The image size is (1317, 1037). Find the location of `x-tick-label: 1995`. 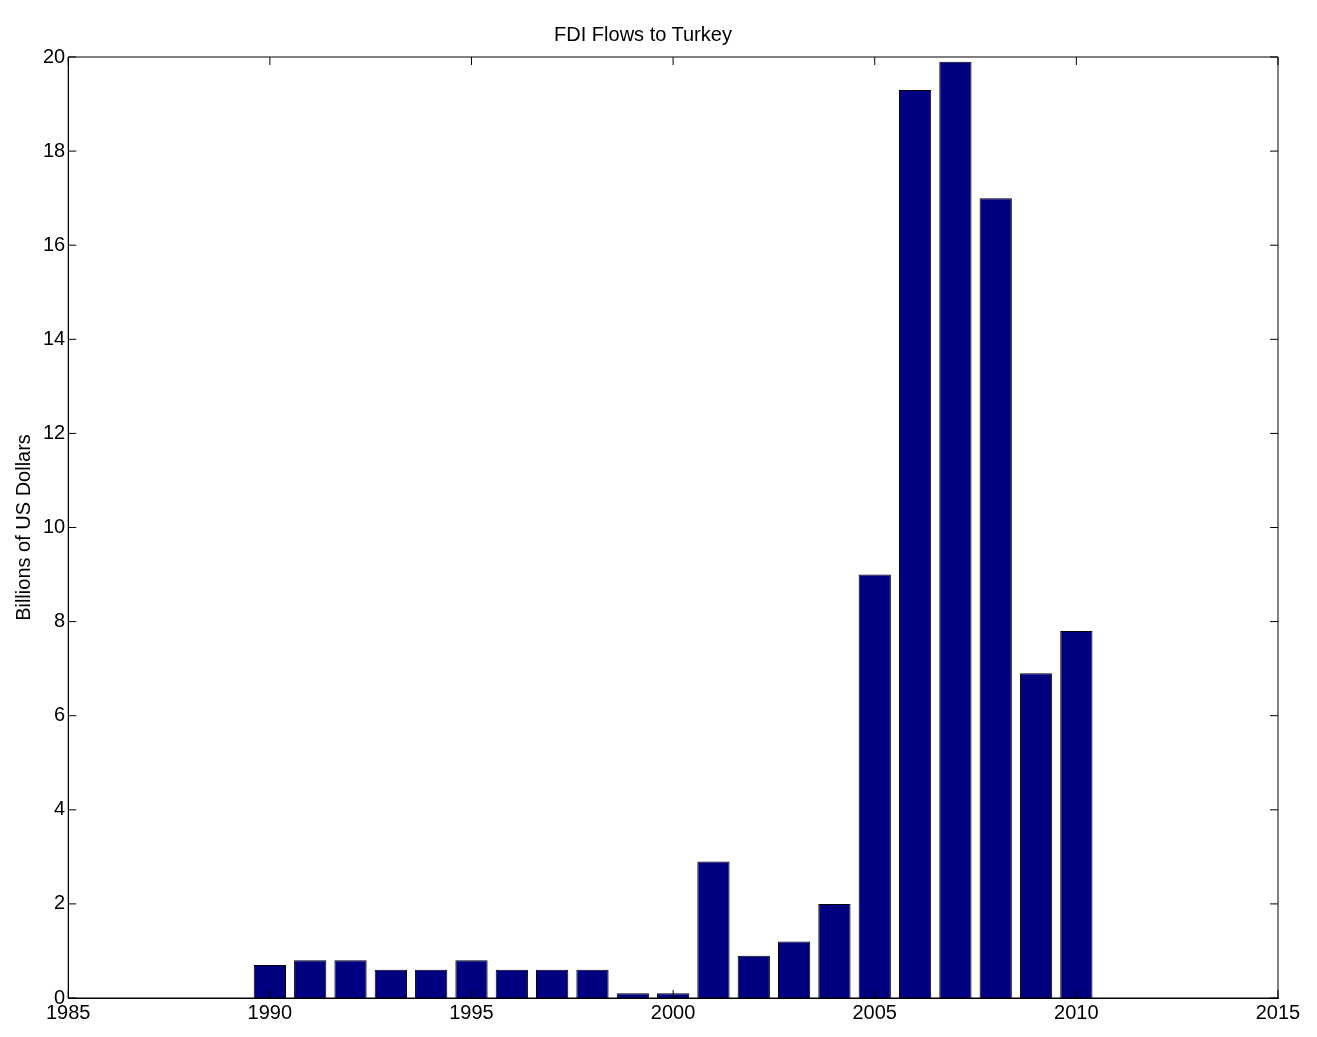

x-tick-label: 1995 is located at coordinates (471, 1011).